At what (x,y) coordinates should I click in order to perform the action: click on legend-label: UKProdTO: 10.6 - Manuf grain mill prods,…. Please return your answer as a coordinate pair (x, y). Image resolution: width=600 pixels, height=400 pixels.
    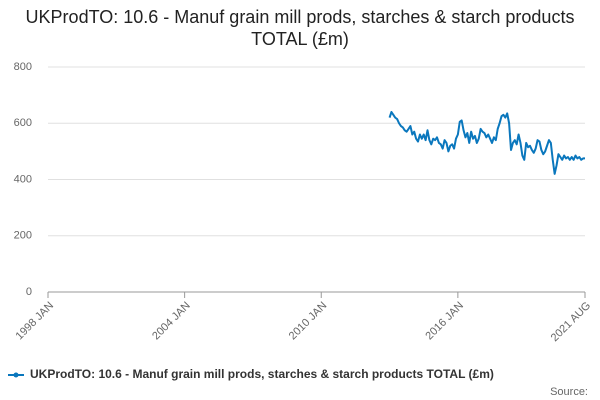
    Looking at the image, I should click on (262, 374).